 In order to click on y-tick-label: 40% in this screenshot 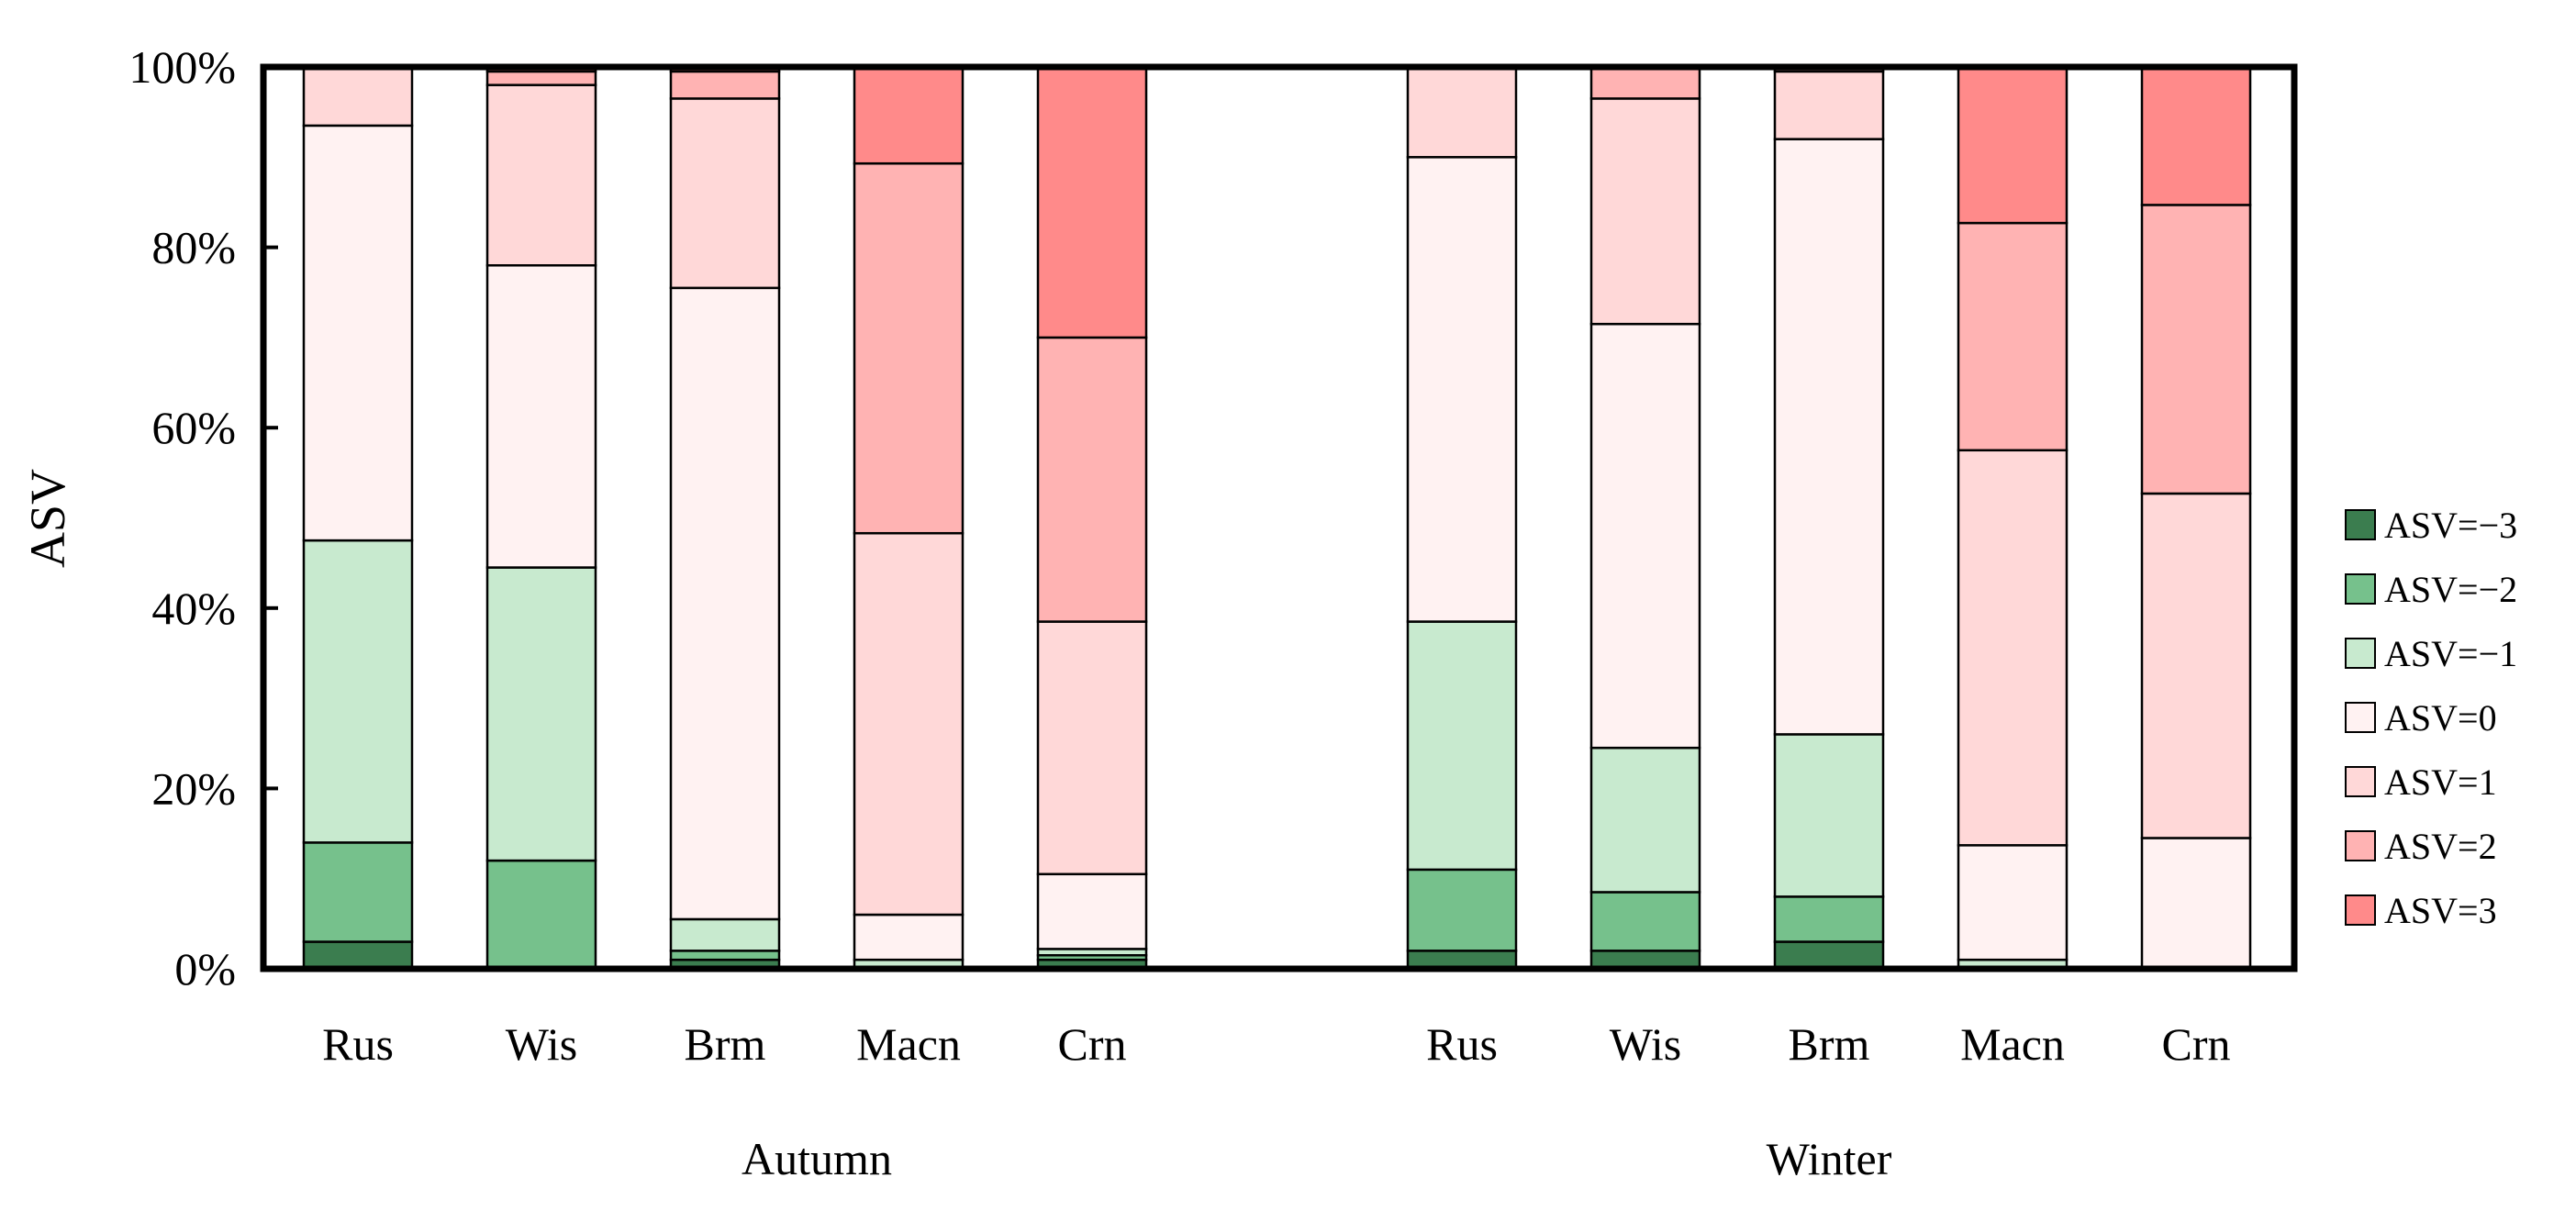, I will do `click(193, 608)`.